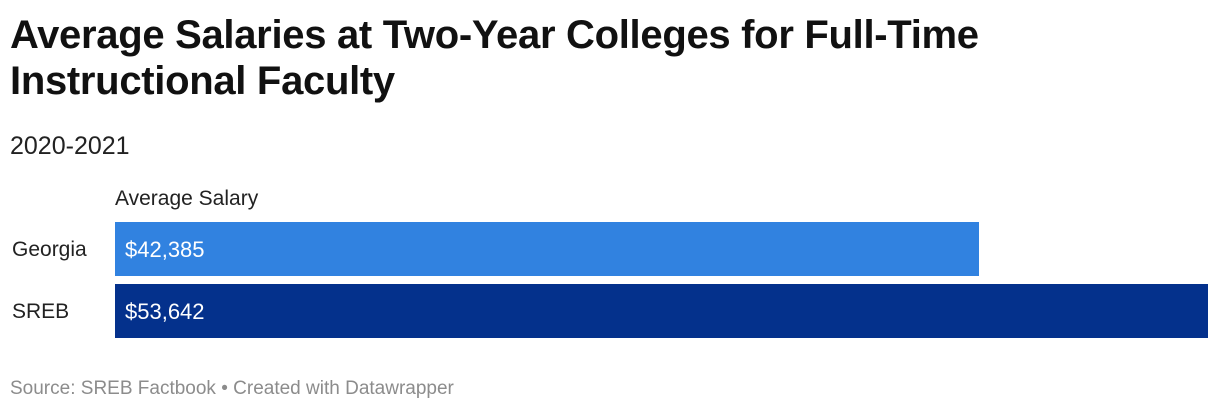  Describe the element at coordinates (148, 388) in the screenshot. I see `source-name: SREB Factbook` at that location.